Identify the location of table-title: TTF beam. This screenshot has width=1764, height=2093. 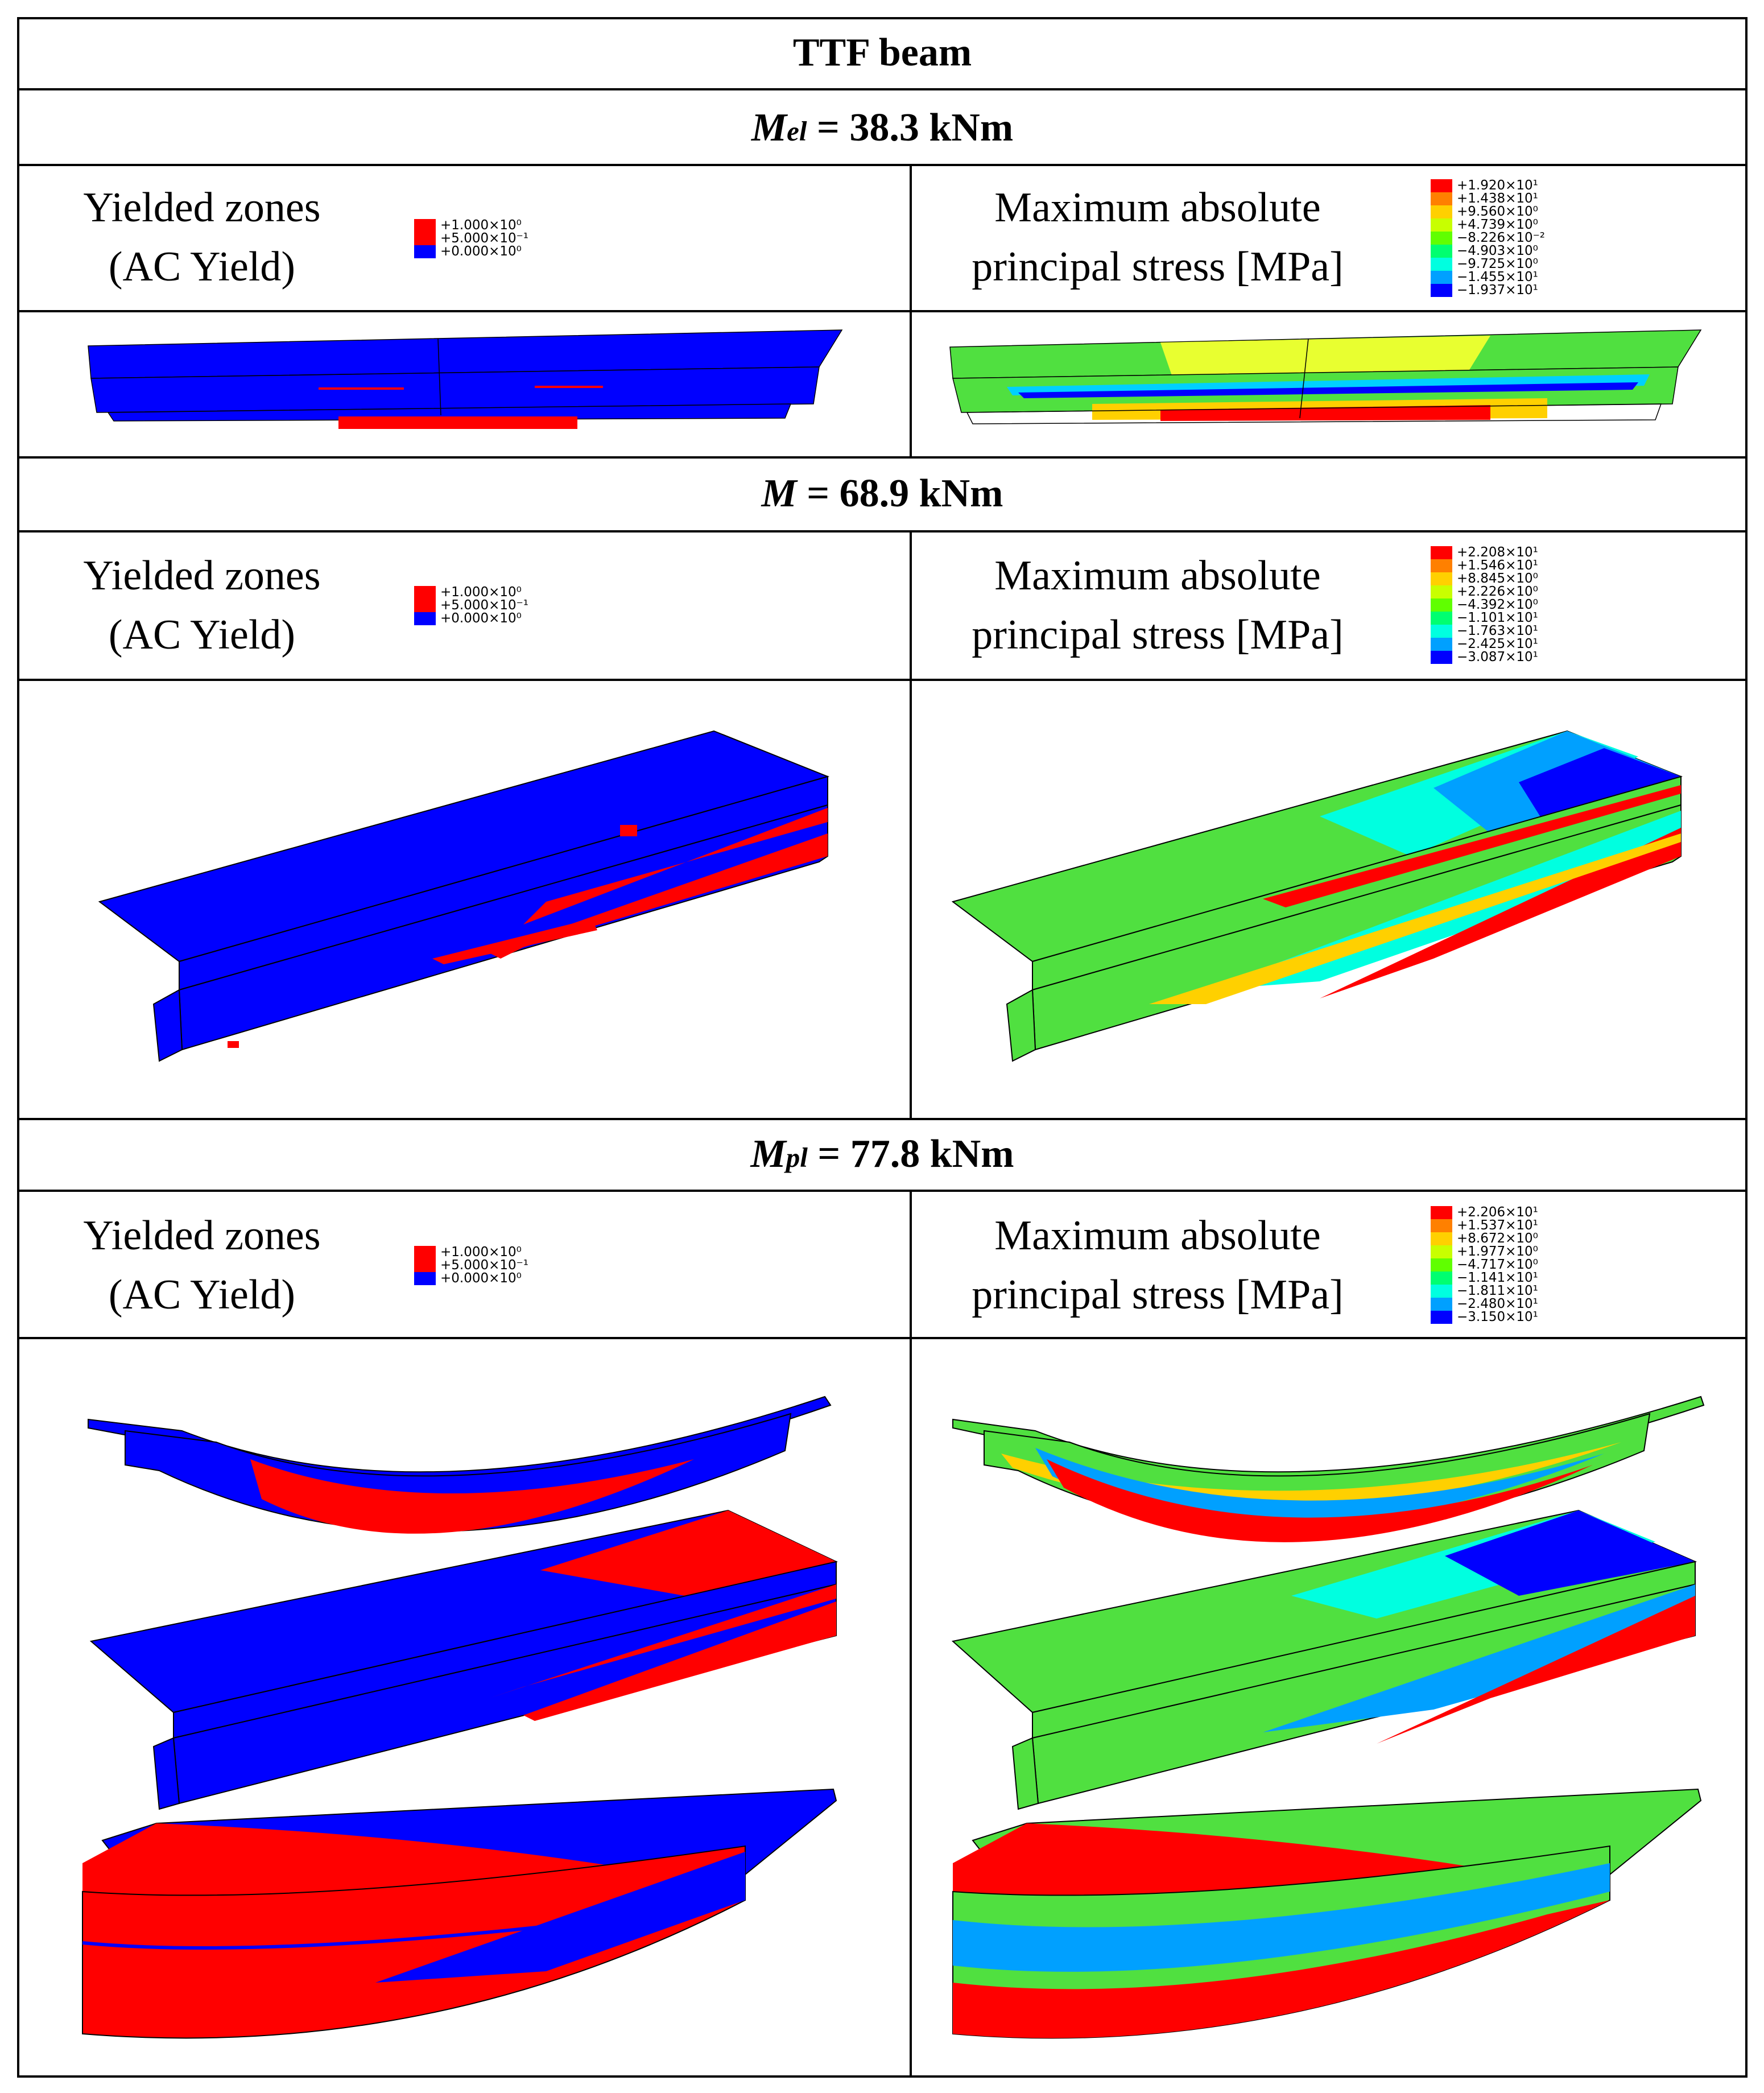
(882, 53).